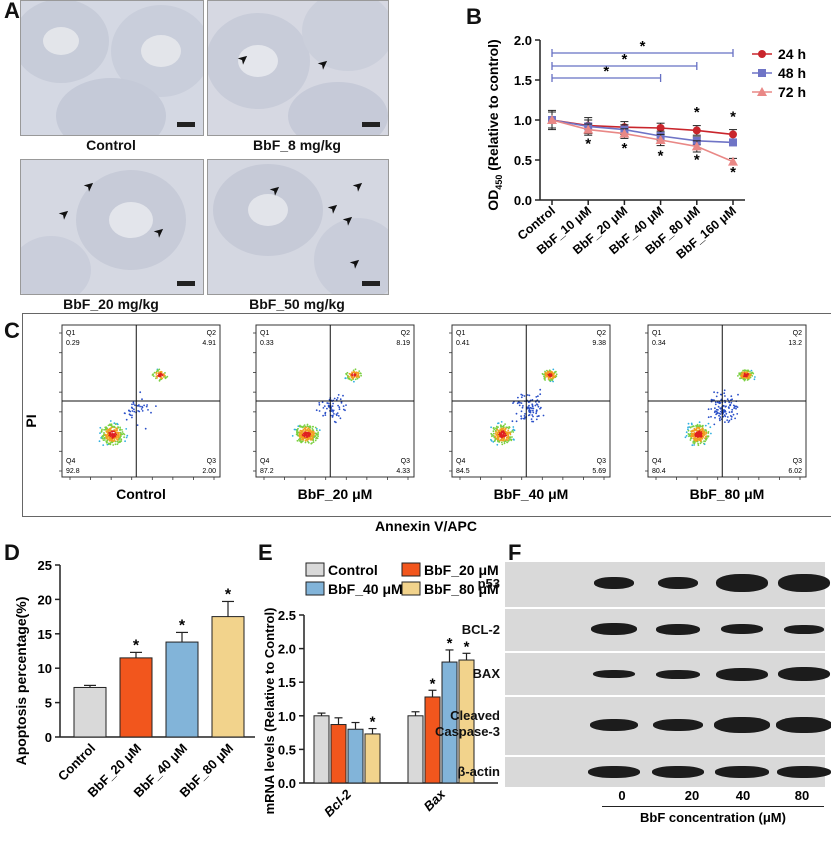 The width and height of the screenshot is (831, 845). I want to click on quadrant-value: 87.2, so click(267, 471).